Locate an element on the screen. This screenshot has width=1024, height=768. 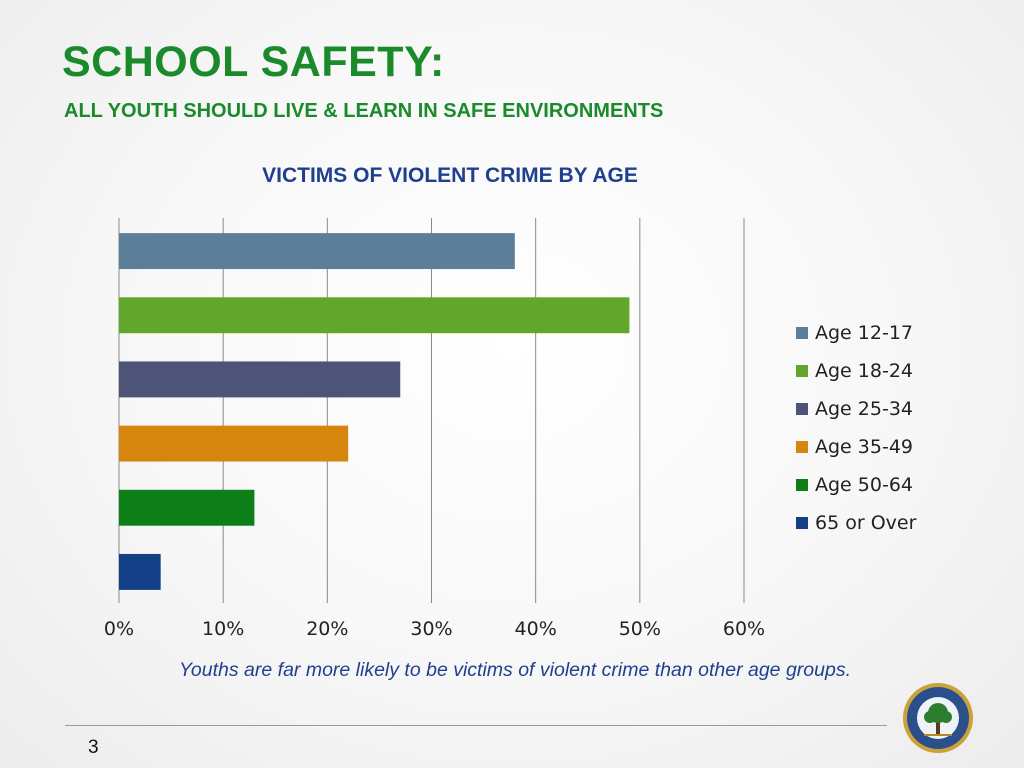
legend-item: Age 18-24 is located at coordinates (856, 371).